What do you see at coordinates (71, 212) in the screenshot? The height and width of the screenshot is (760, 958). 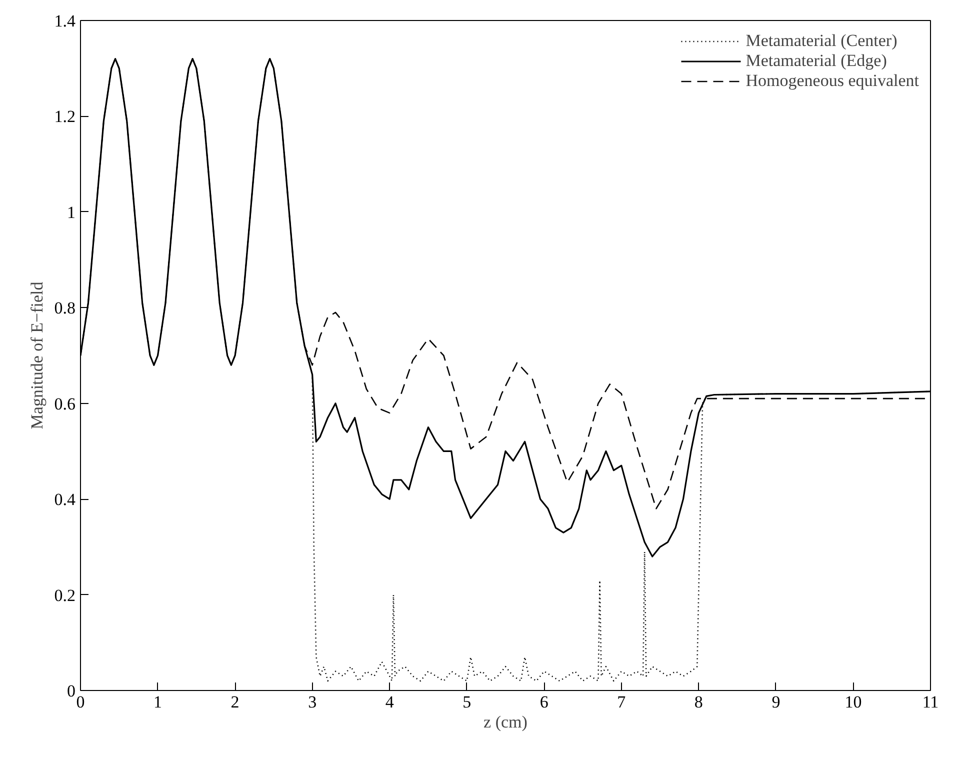 I see `y-tick-label: 1` at bounding box center [71, 212].